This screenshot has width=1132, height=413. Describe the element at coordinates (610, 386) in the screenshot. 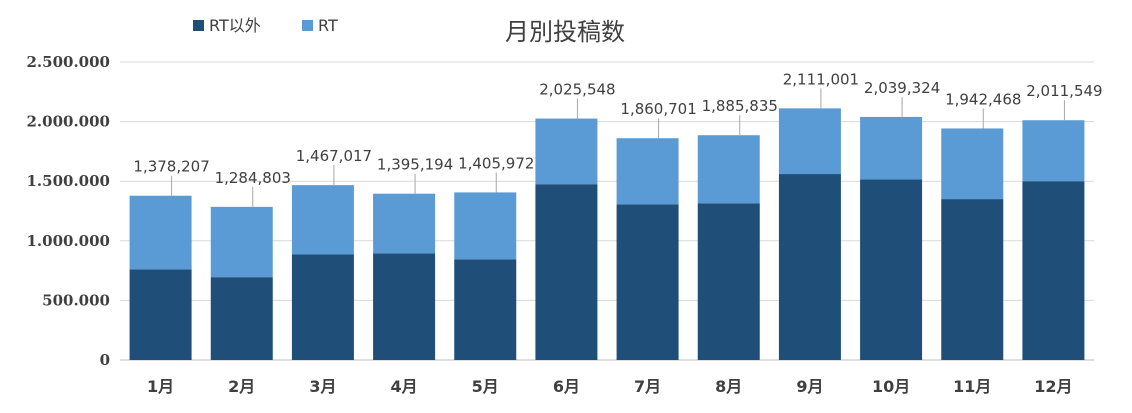

I see `x-axis: 1月 2月 3月 4月 5月 6月 7月 8月 9月 10月 11月 12月` at that location.